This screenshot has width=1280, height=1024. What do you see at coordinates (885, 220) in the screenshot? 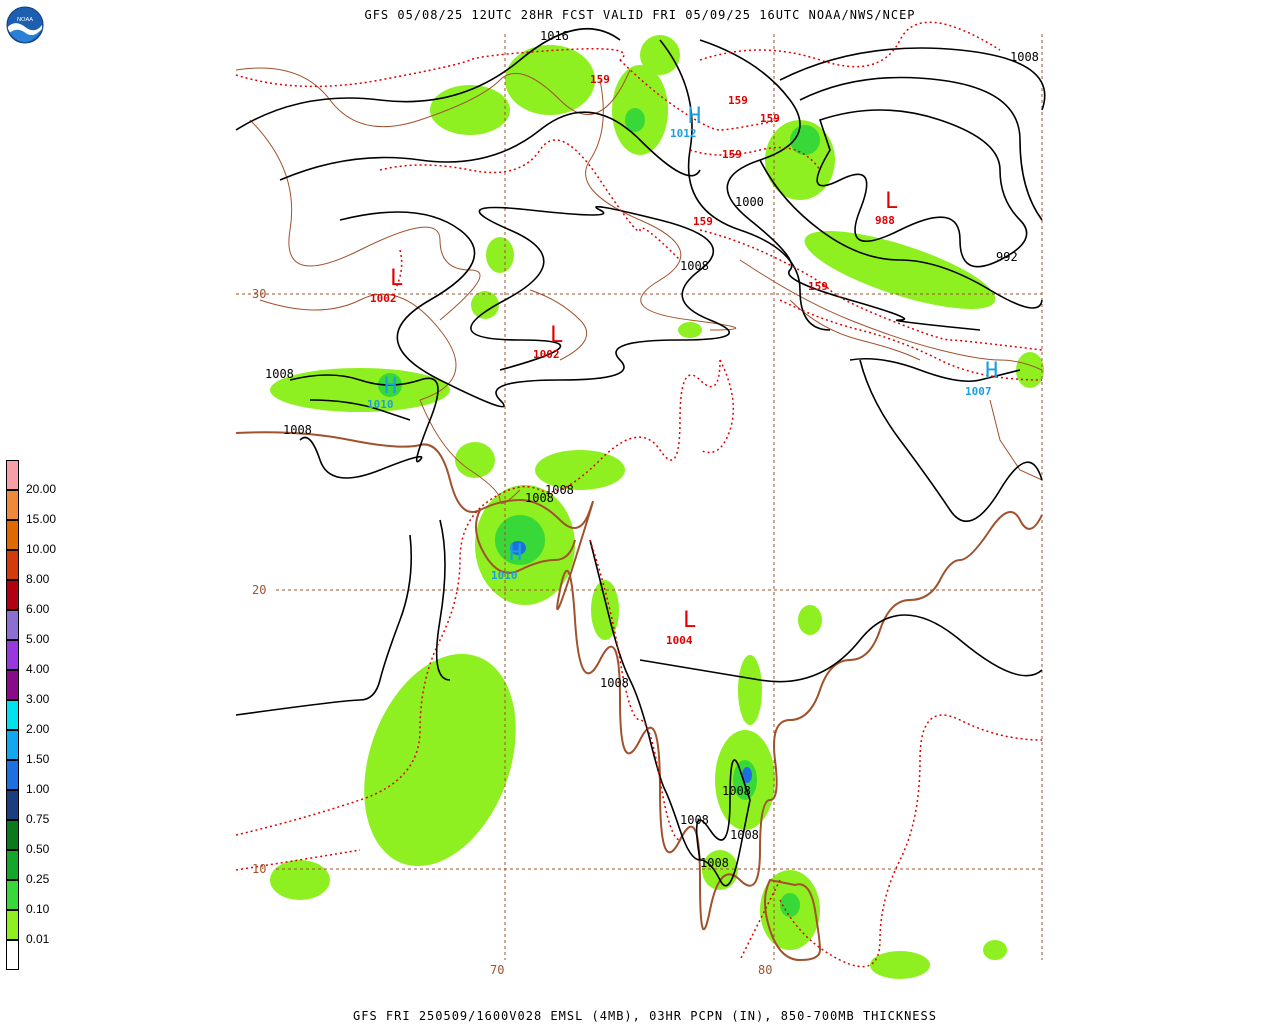
I see `low-center-value: 988` at bounding box center [885, 220].